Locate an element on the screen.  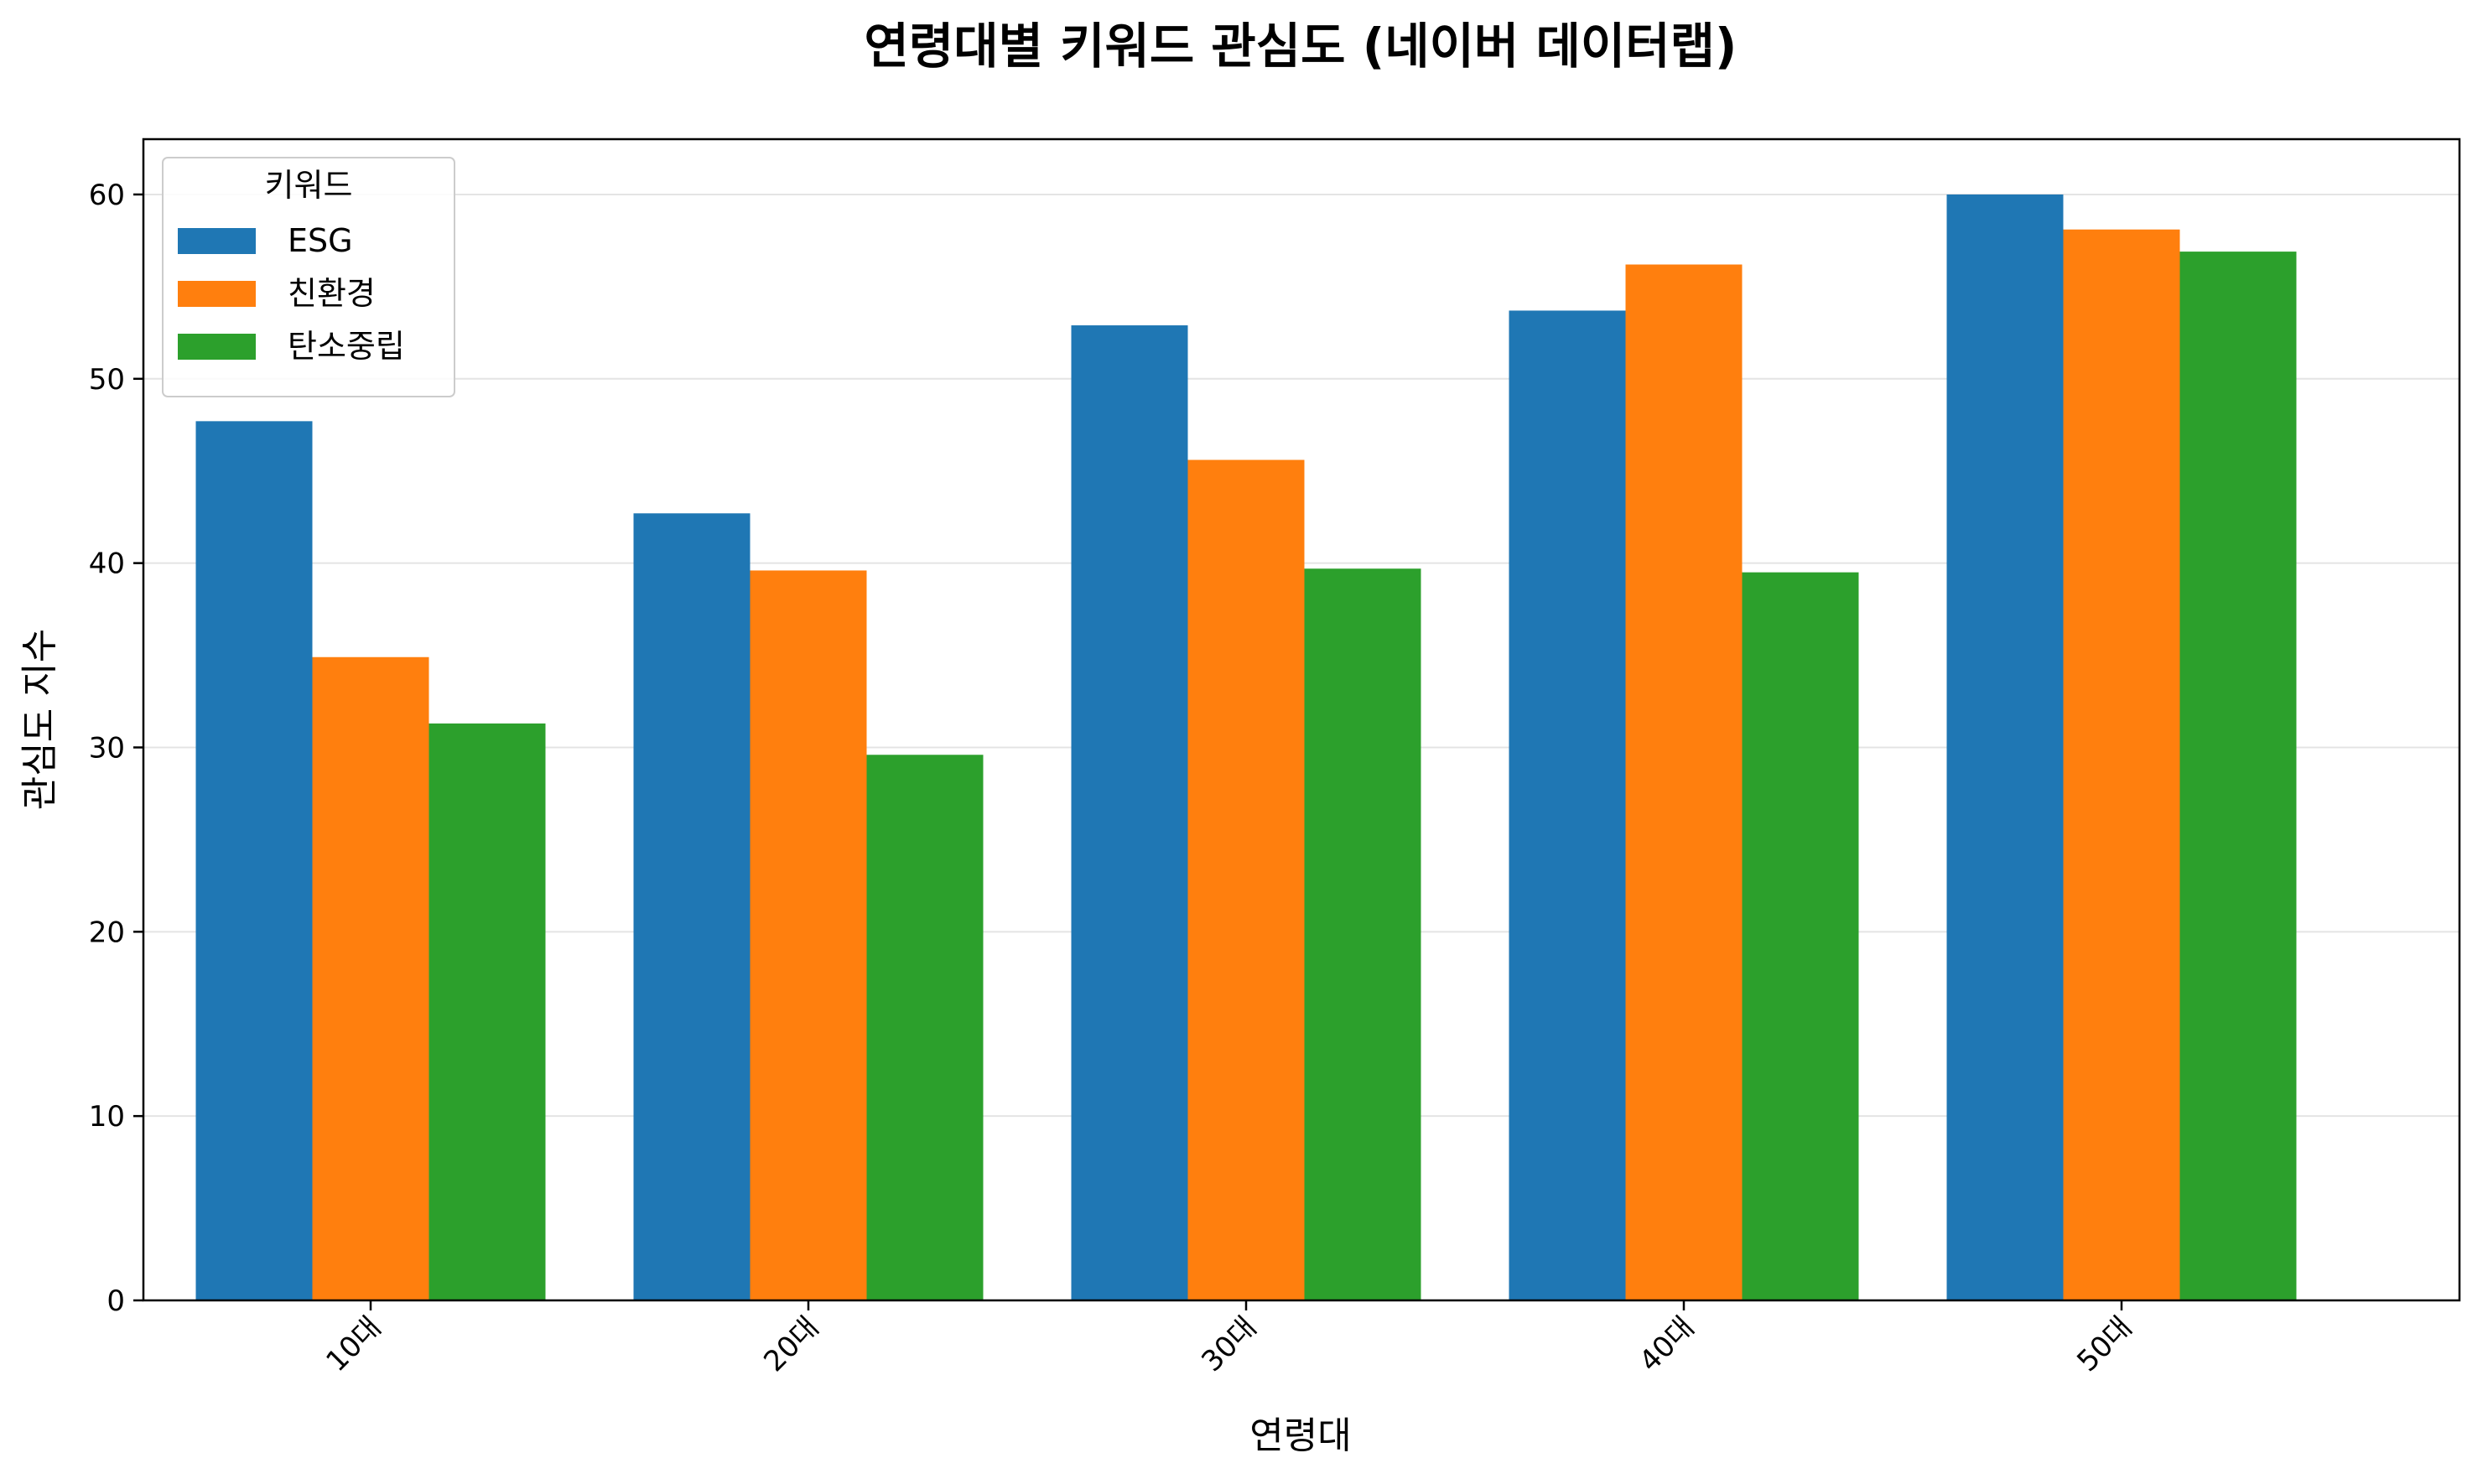
legend-label: 탄소중립 is located at coordinates (346, 346).